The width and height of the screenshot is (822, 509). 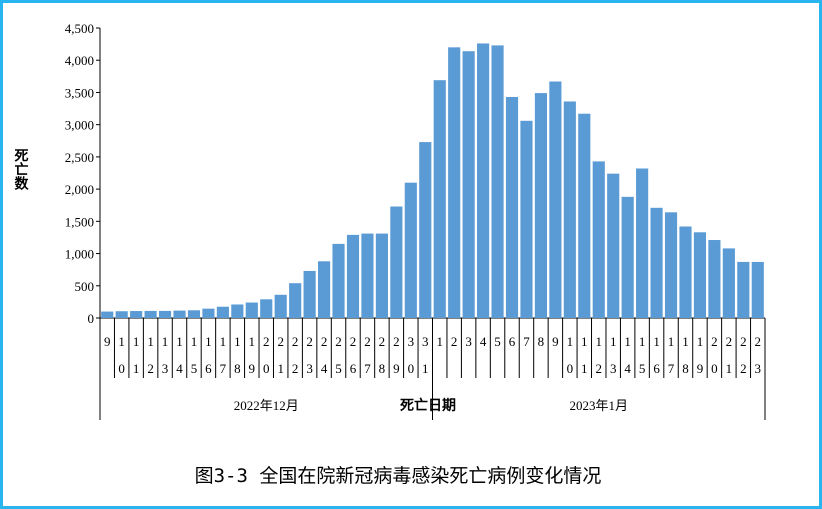 I want to click on x-tick-label: 25, so click(x=338, y=361).